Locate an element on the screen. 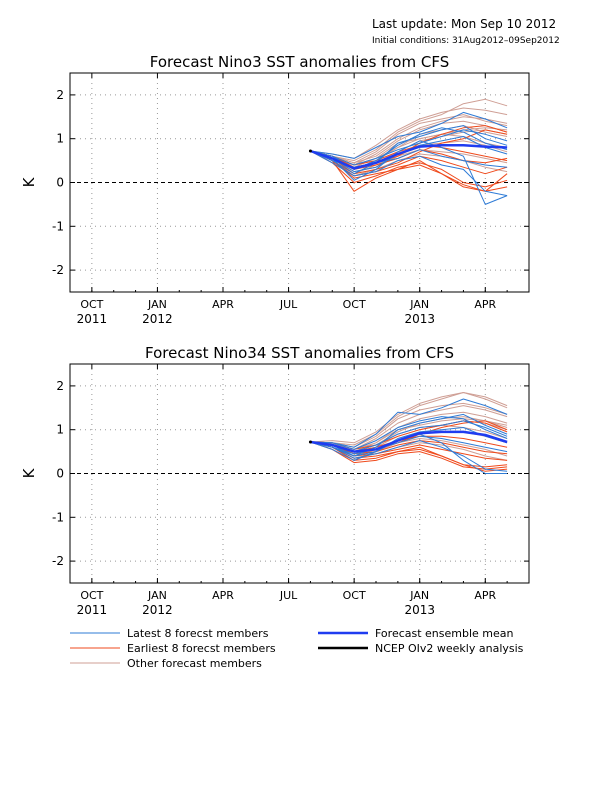 This screenshot has width=600, height=800. panel2-ensemble-mean is located at coordinates (409, 441).